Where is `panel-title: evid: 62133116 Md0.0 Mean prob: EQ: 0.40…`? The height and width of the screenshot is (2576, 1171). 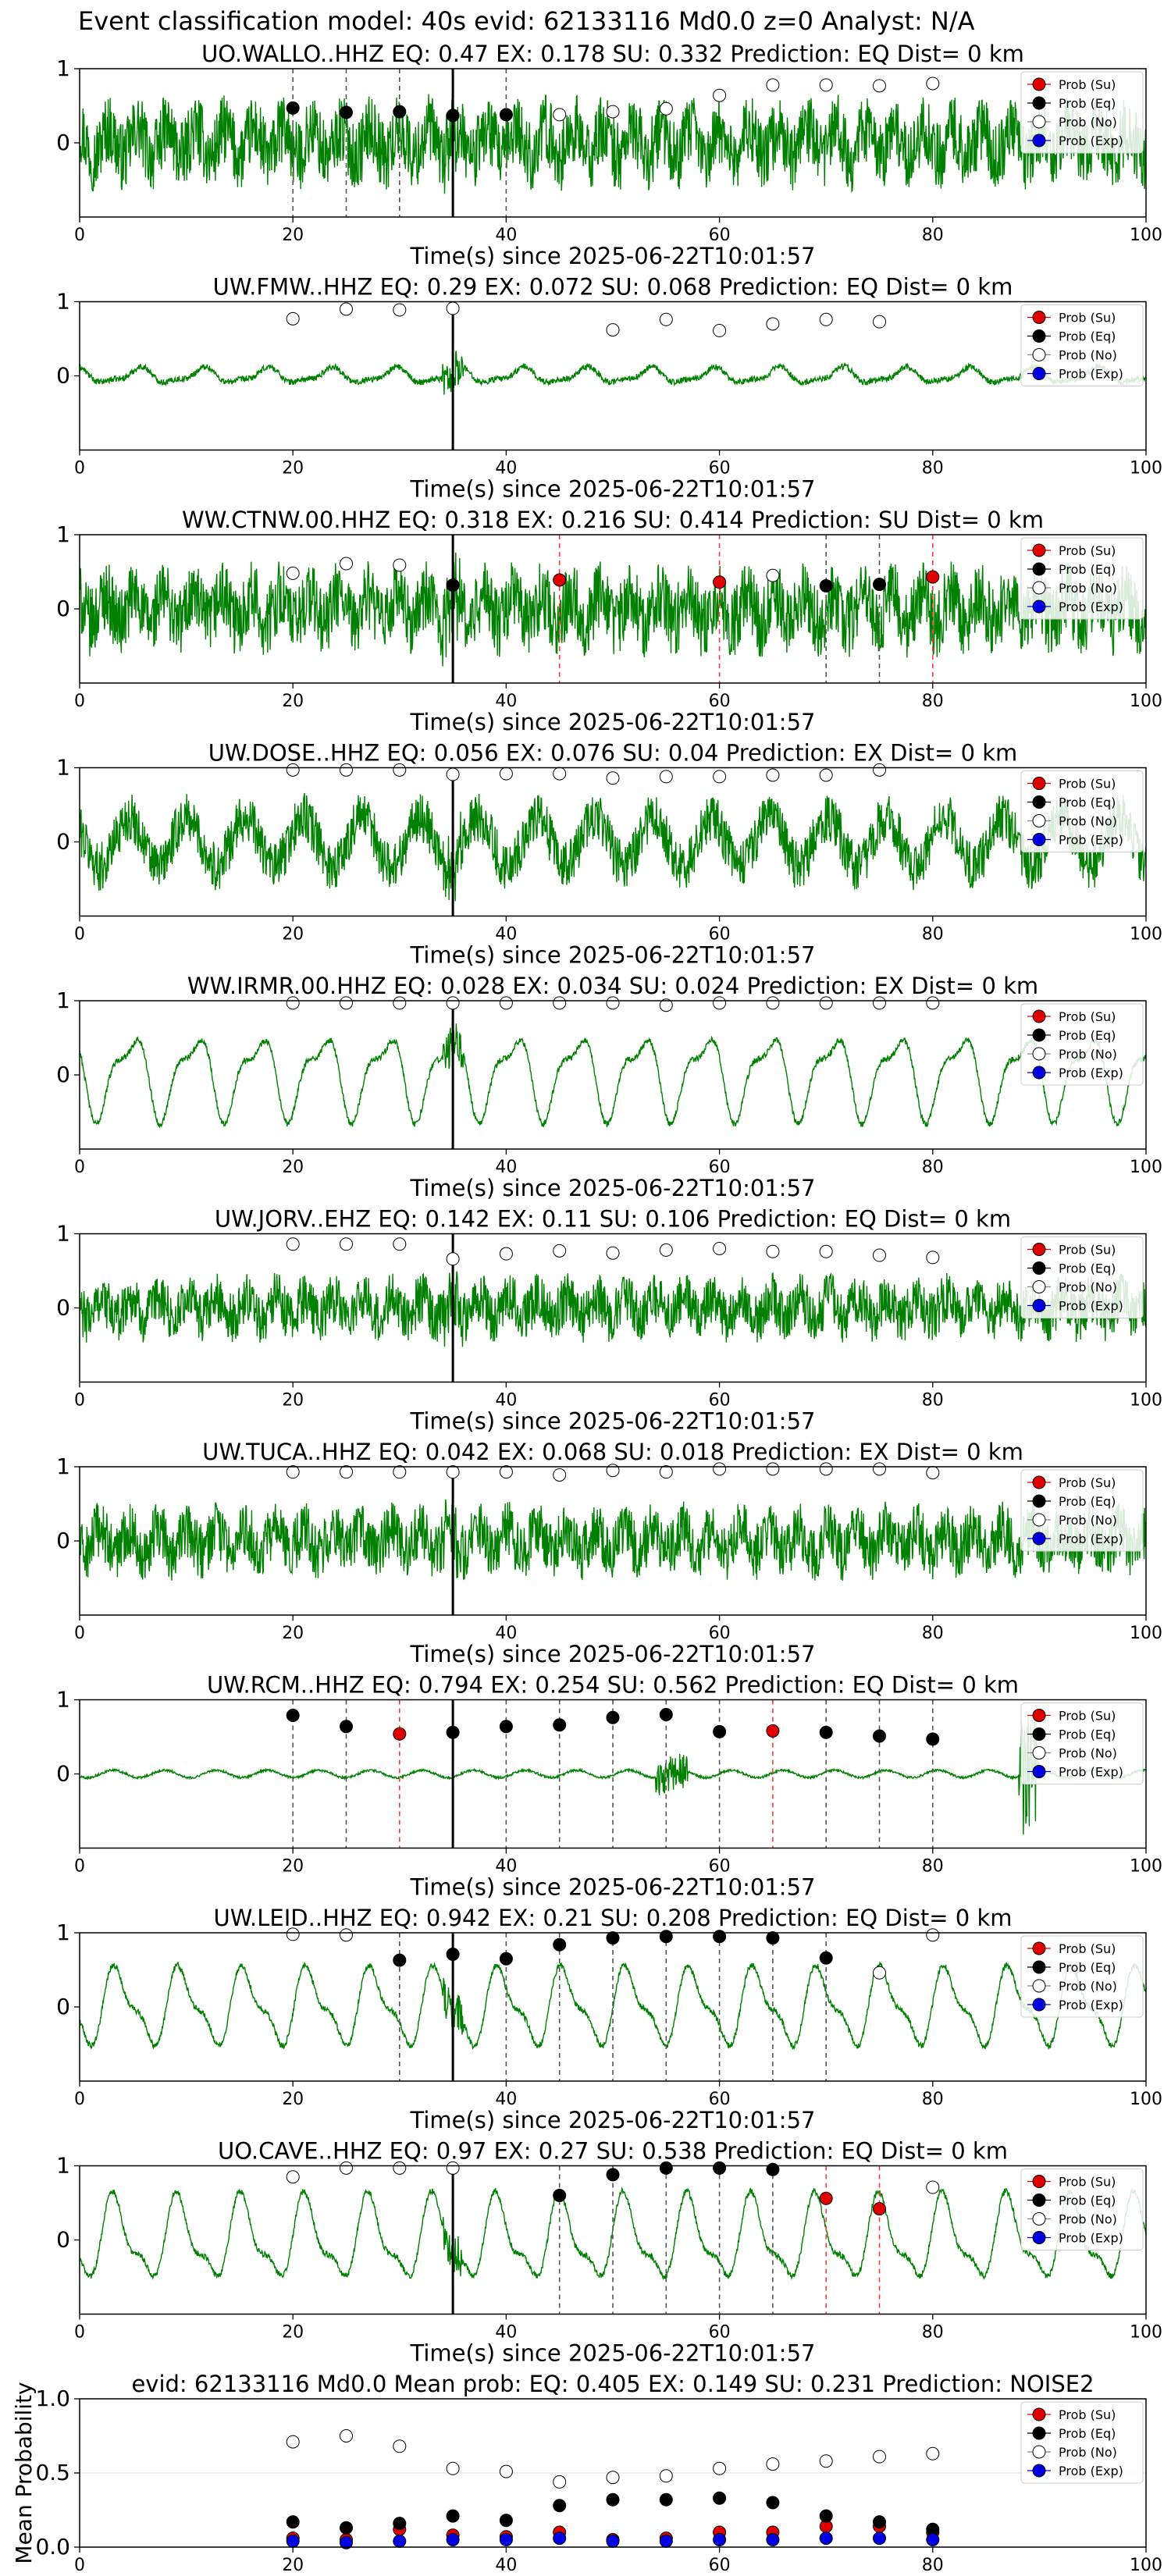
panel-title: evid: 62133116 Md0.0 Mean prob: EQ: 0.40… is located at coordinates (612, 2384).